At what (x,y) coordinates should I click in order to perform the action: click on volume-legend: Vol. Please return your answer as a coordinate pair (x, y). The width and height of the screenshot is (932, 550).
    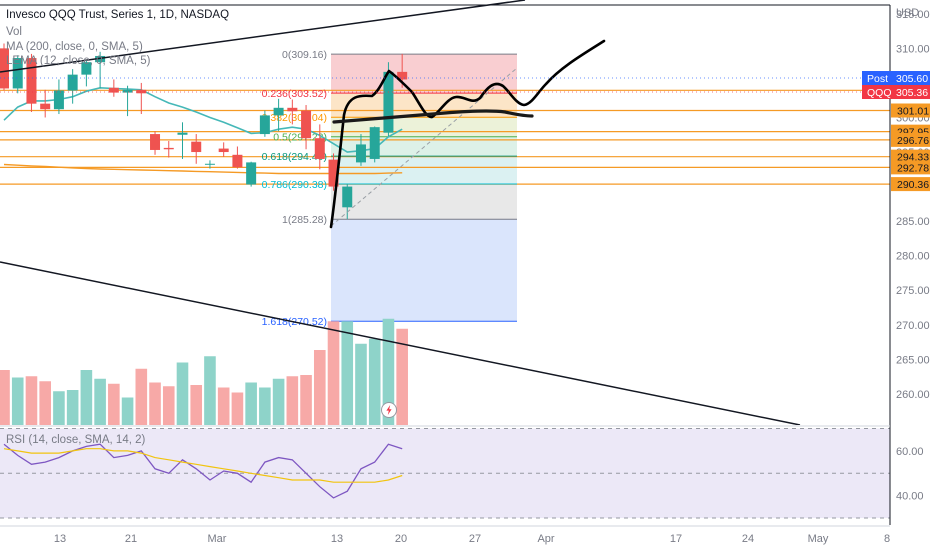
    Looking at the image, I should click on (14, 32).